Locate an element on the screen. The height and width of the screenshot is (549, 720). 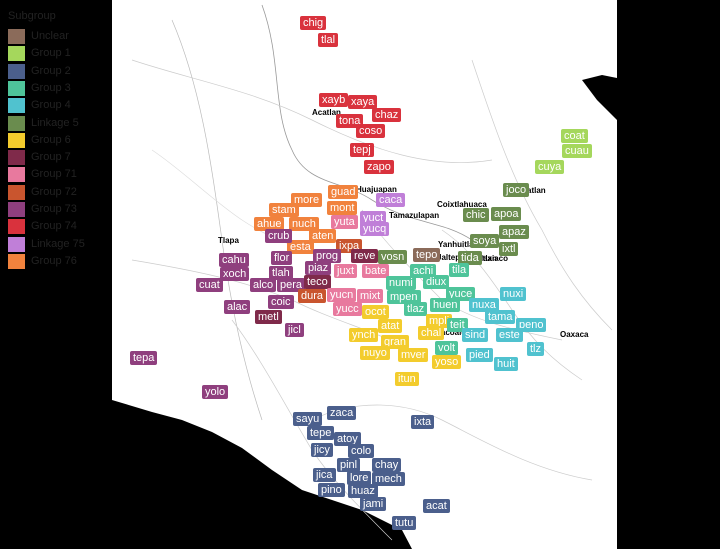
variety-label-dura: dura is located at coordinates (312, 296).